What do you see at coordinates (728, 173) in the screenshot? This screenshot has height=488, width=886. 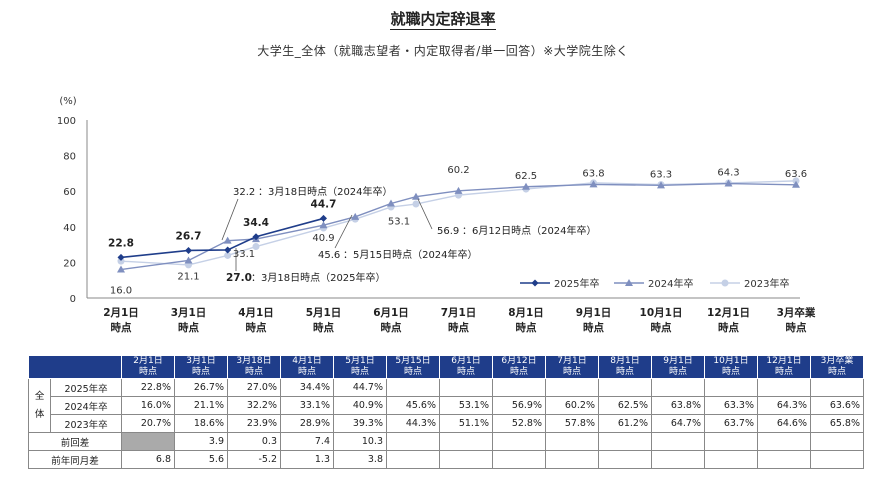 I see `data-label-2024: 64.3` at bounding box center [728, 173].